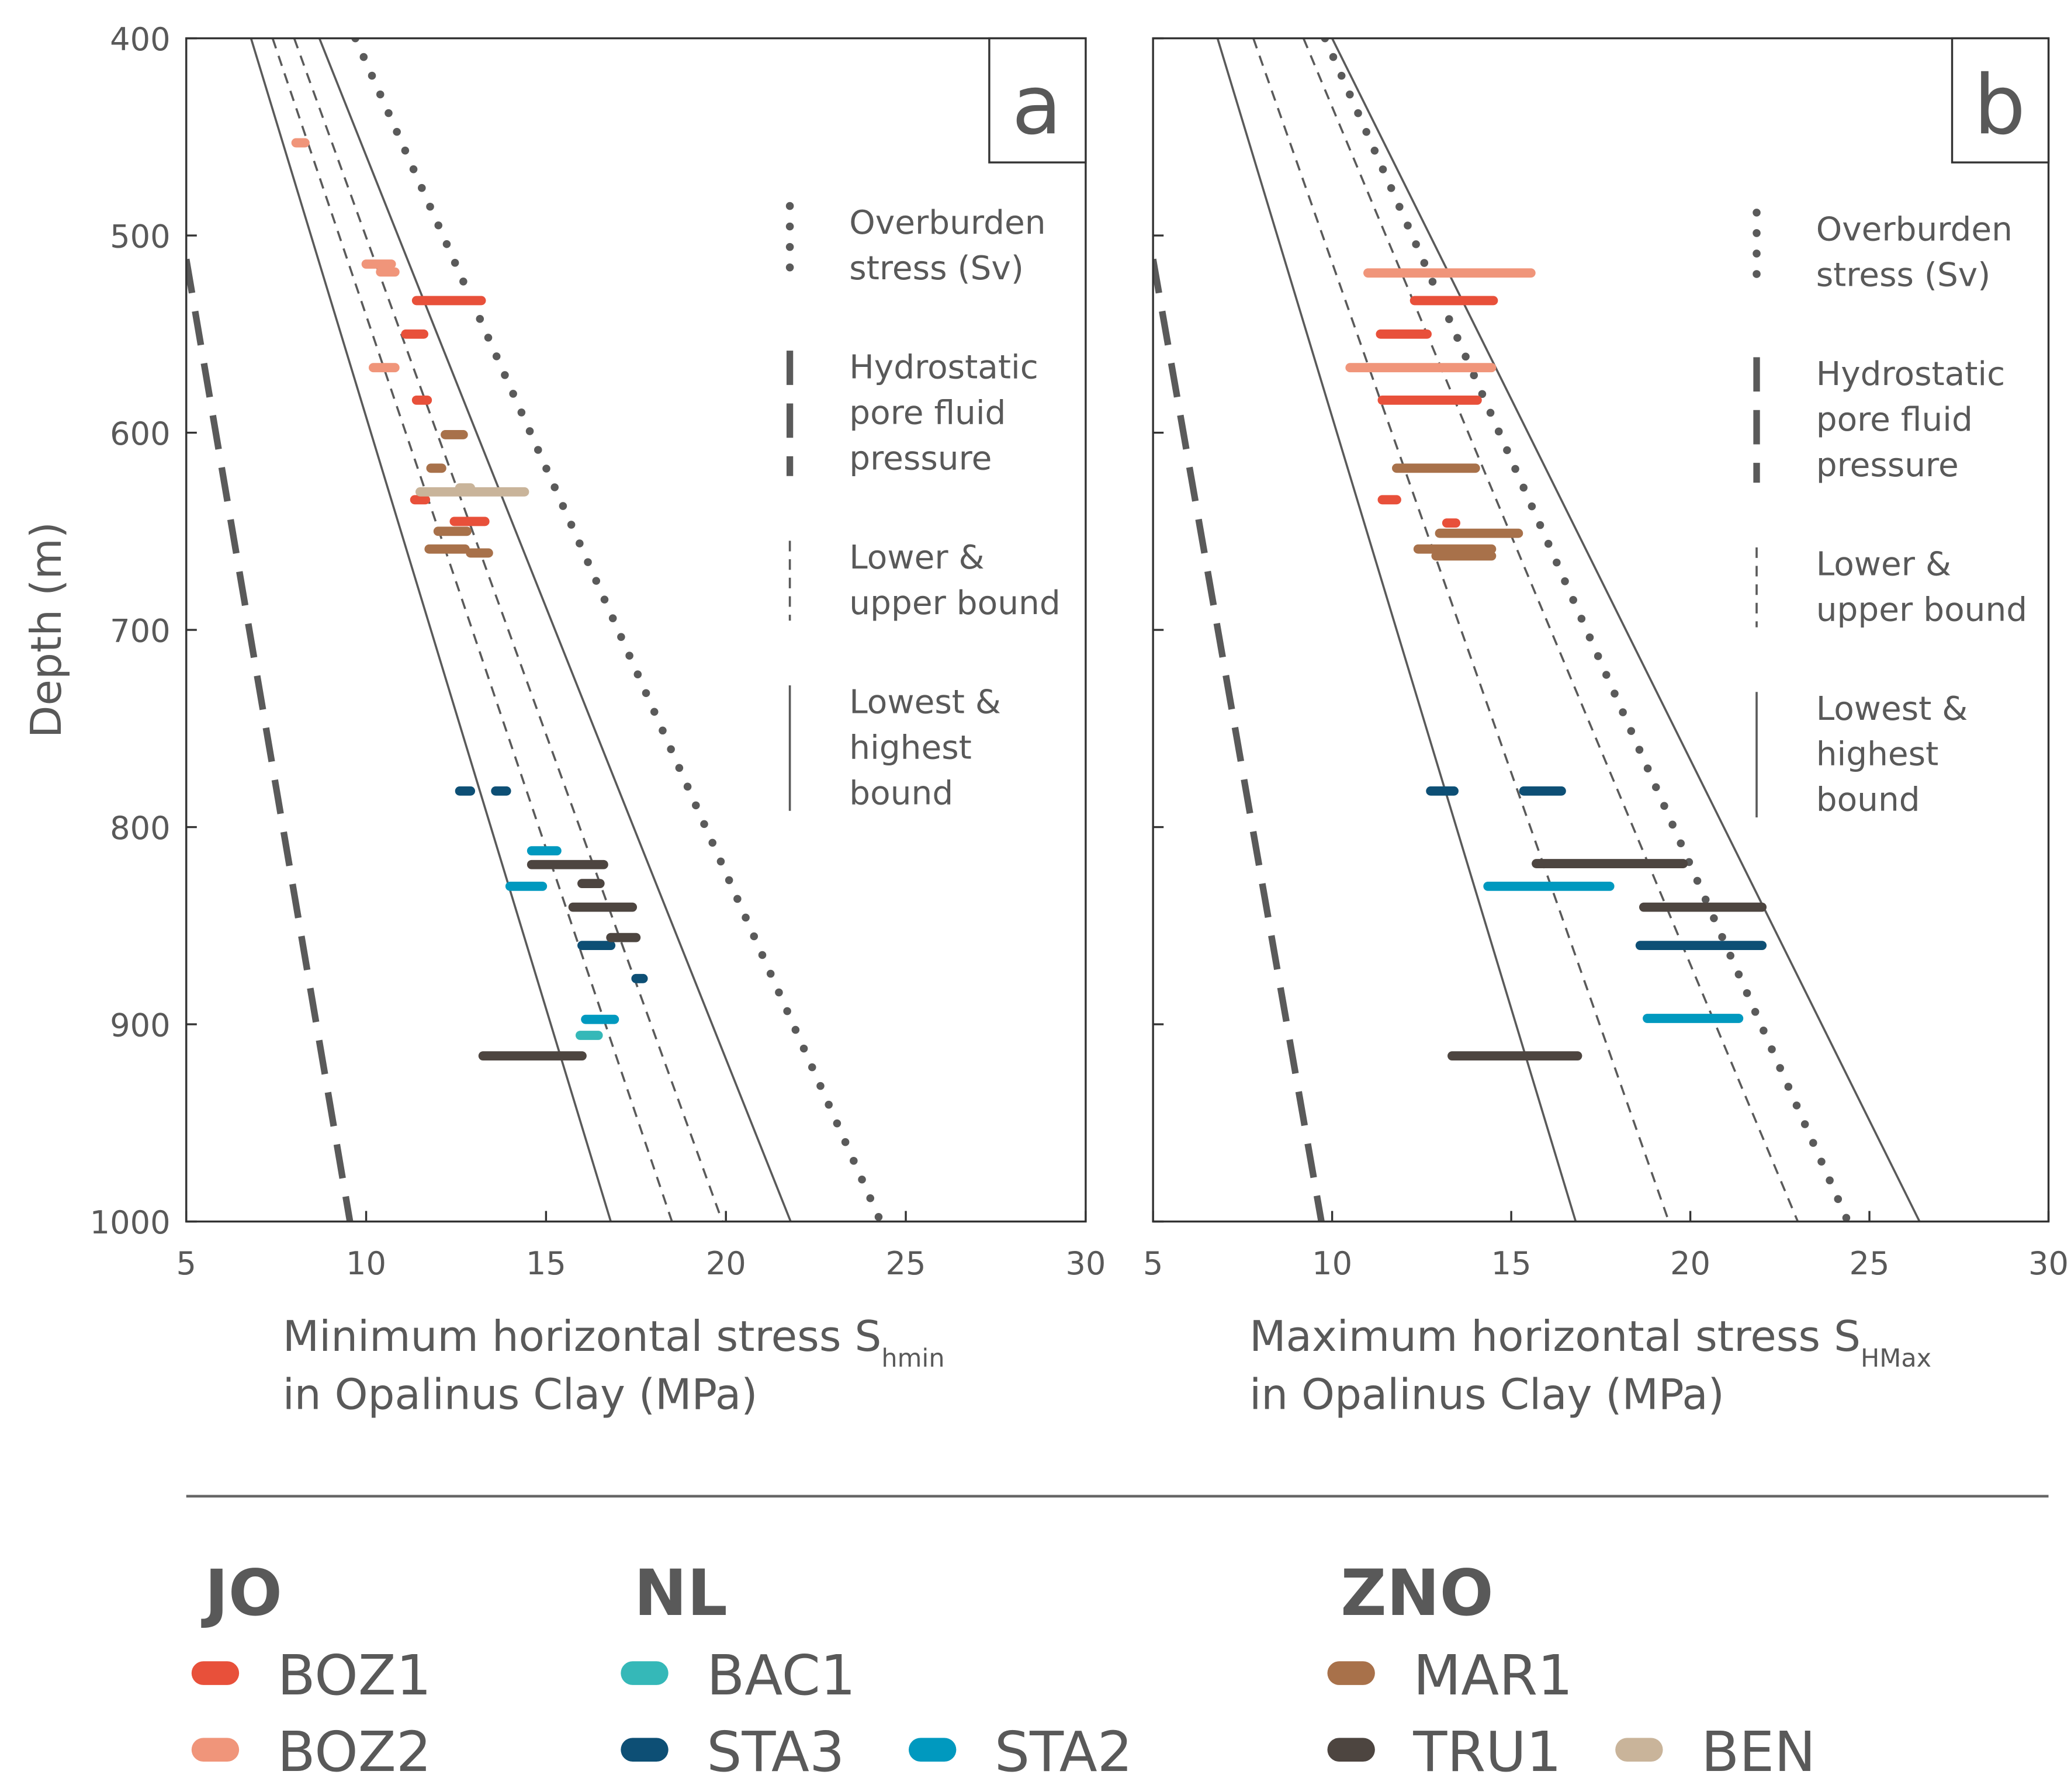 The image size is (2071, 1792). What do you see at coordinates (130, 1222) in the screenshot?
I see `y-tick-label: 1000` at bounding box center [130, 1222].